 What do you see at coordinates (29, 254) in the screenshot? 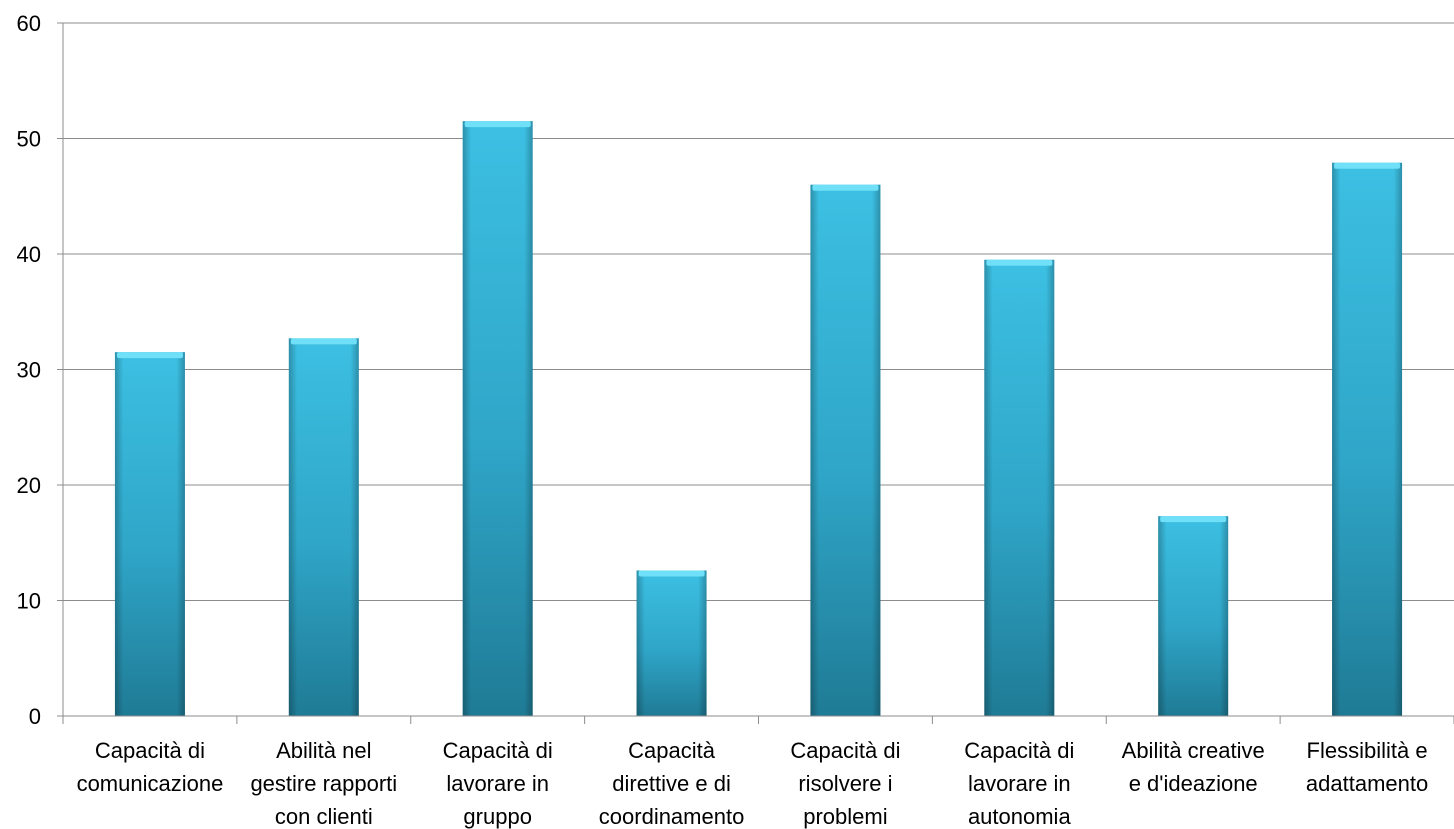
I see `y-tick-label: 40` at bounding box center [29, 254].